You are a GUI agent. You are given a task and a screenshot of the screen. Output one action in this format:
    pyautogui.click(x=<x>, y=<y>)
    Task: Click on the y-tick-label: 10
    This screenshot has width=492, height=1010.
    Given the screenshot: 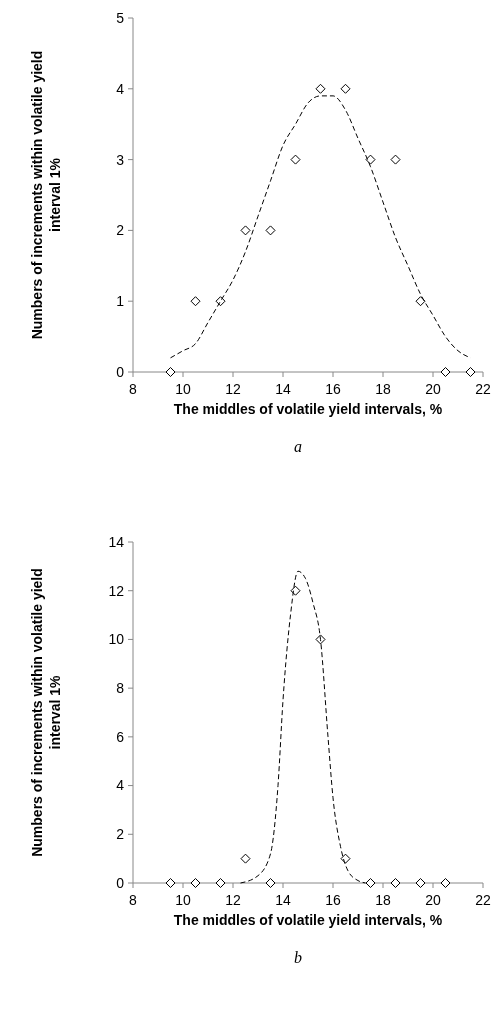 What is the action you would take?
    pyautogui.click(x=116, y=639)
    